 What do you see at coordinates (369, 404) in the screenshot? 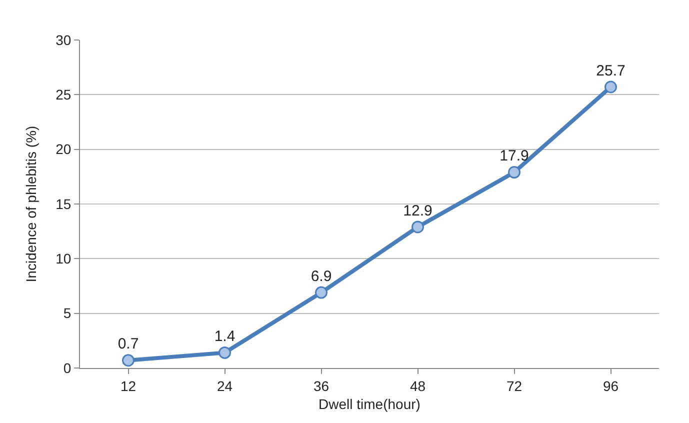
I see `x-axis-title: Dwell time(hour)` at bounding box center [369, 404].